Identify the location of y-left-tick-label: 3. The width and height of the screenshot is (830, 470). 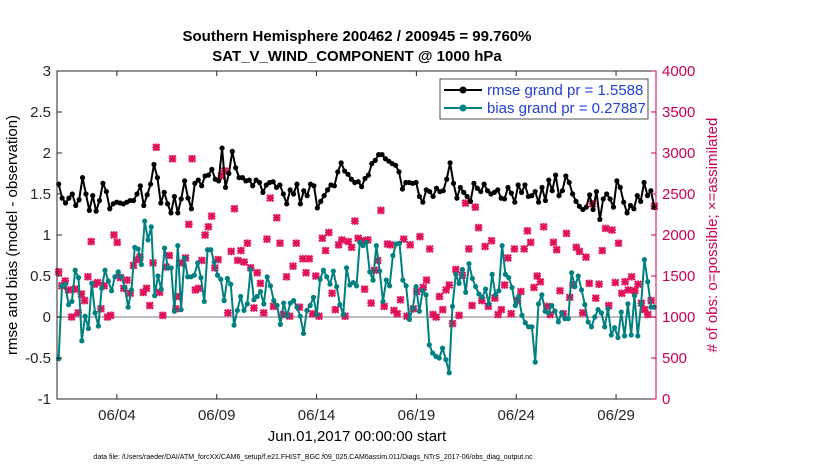
(47, 71).